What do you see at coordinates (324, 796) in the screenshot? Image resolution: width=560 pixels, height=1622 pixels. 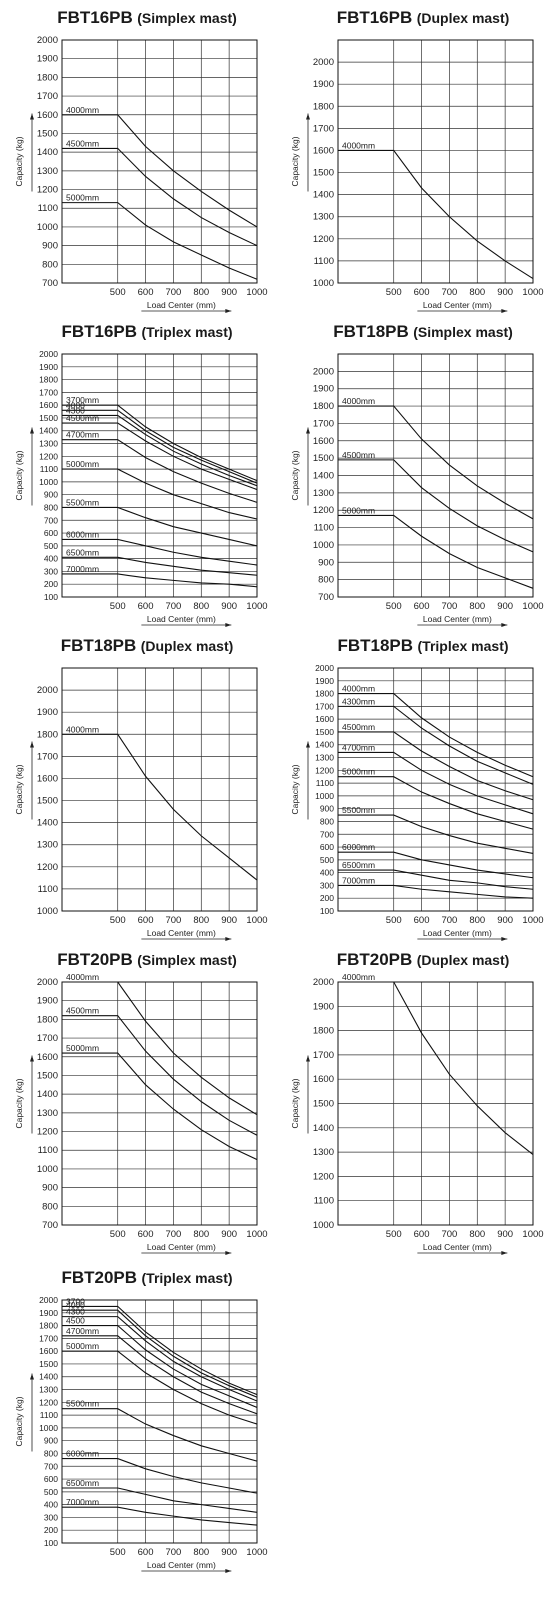 I see `y-tick-label: 1000` at bounding box center [324, 796].